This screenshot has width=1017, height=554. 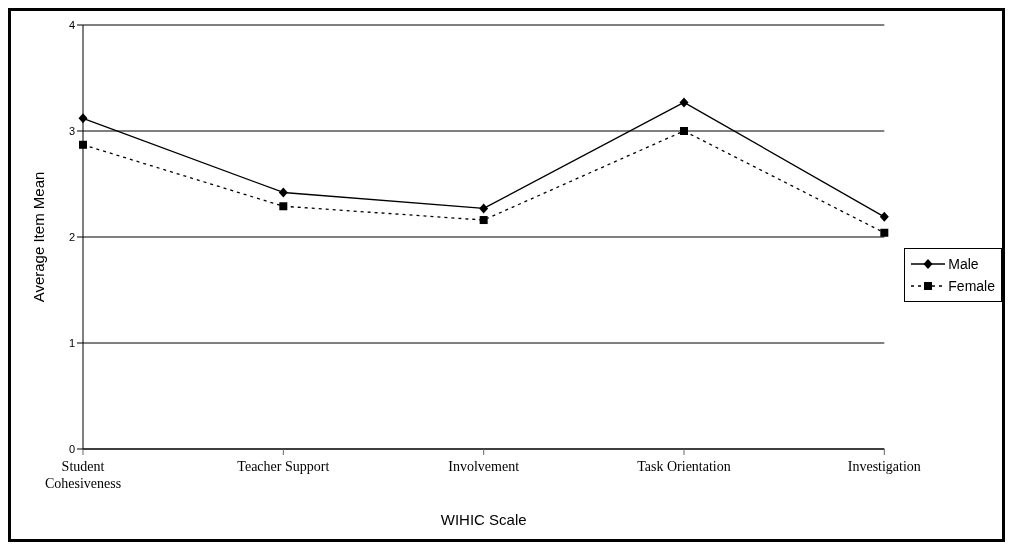 I want to click on y-tick-label: 3, so click(x=71, y=130).